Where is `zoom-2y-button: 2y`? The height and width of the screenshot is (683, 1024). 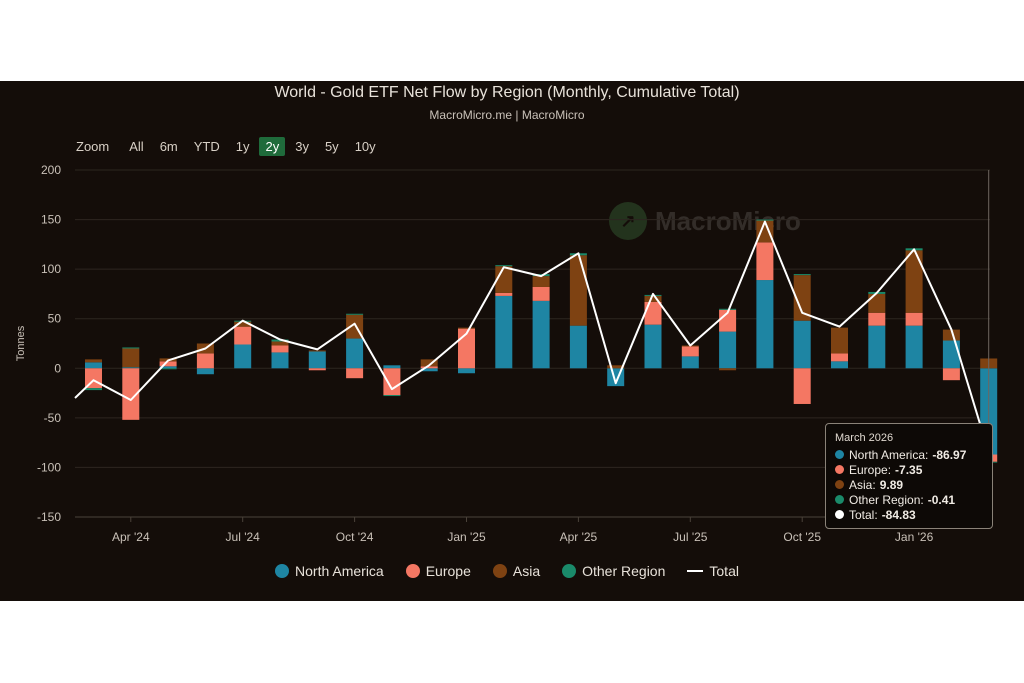
zoom-2y-button: 2y is located at coordinates (272, 146).